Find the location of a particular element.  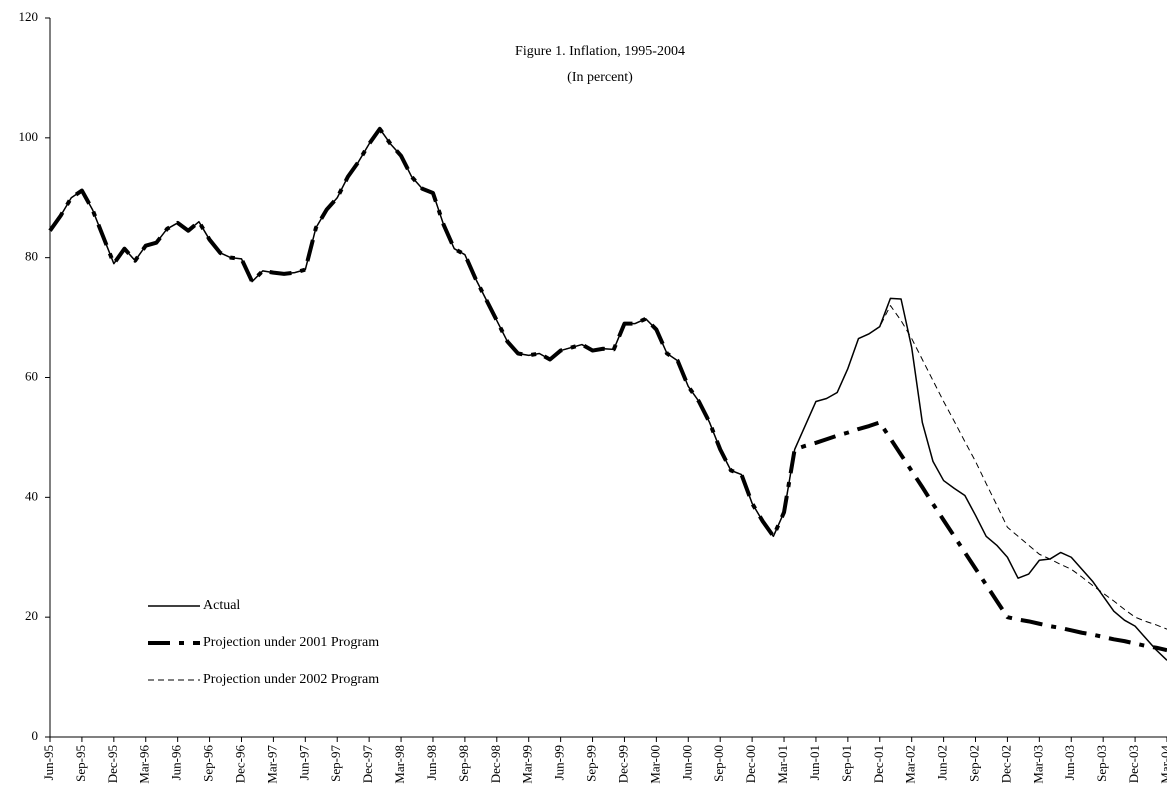

x-tick-label: Jun-02 is located at coordinates (942, 762).